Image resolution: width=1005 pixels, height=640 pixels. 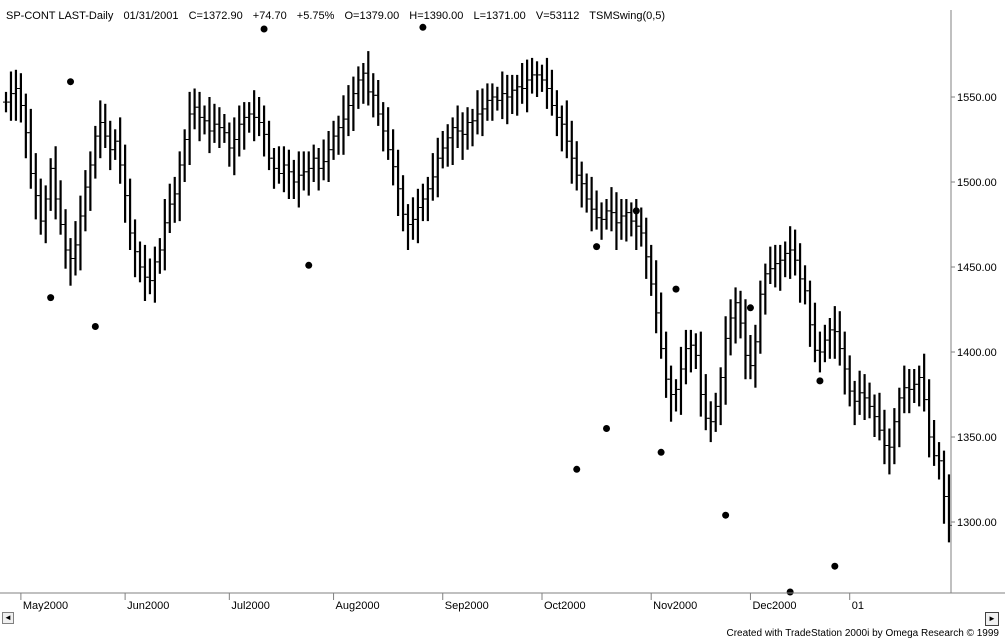 I want to click on symbol-label: SP-CONT LAST-Daily, so click(x=60, y=16).